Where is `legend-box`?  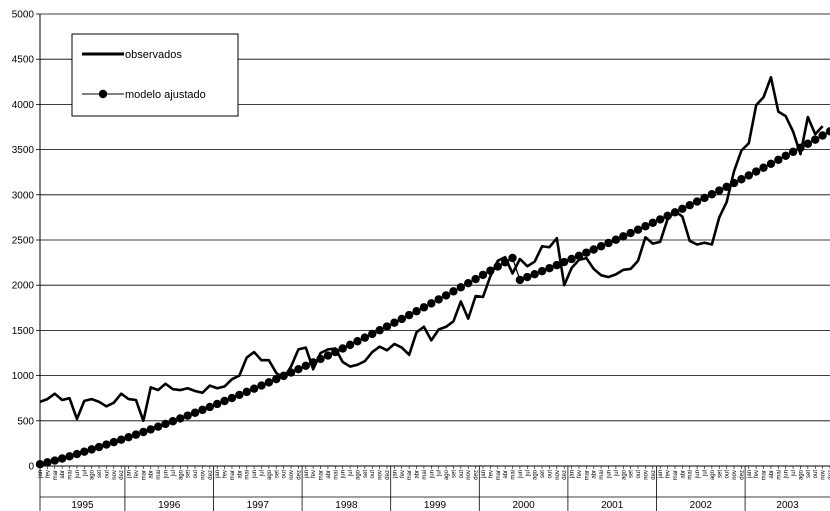
legend-box is located at coordinates (155, 75).